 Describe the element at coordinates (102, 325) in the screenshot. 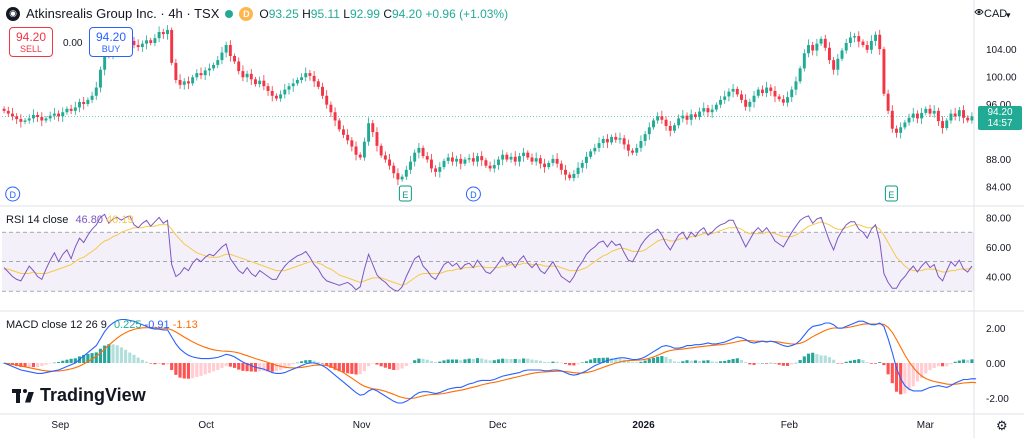

I see `macd-legend: MACD close 12 26 9 0.225 -0.91 -1.13` at that location.